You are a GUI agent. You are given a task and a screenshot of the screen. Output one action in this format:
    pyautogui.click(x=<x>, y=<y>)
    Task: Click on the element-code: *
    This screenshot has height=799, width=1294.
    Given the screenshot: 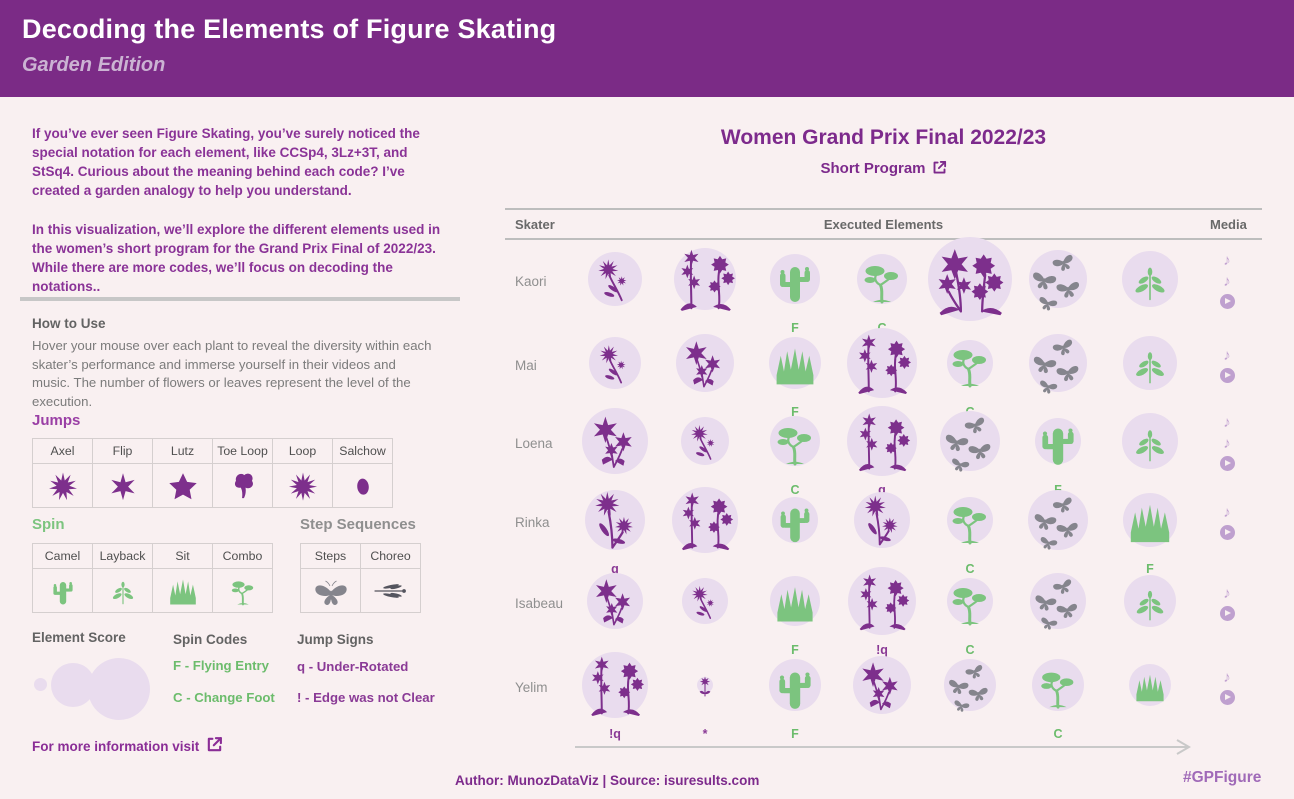 What is the action you would take?
    pyautogui.click(x=705, y=734)
    